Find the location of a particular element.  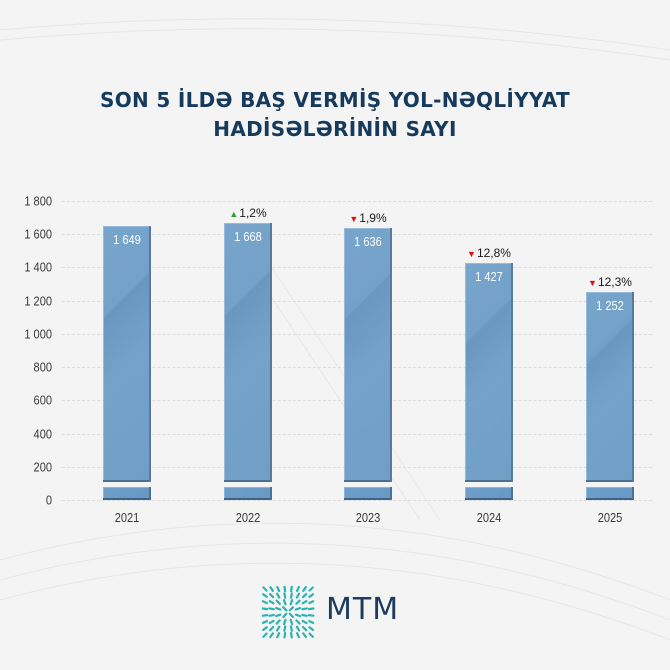

triangle-up-icon: ▲ is located at coordinates (234, 213).